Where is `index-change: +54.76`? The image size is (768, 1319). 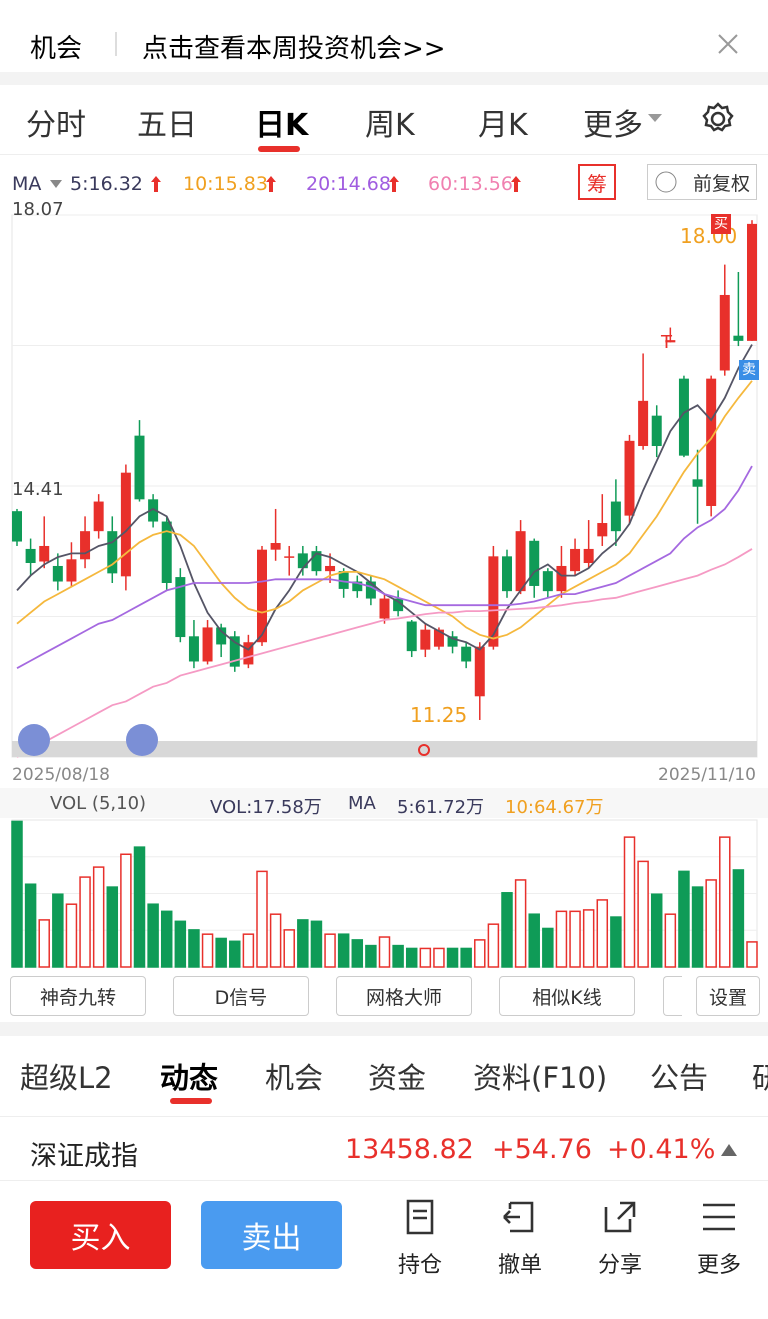
index-change: +54.76 is located at coordinates (542, 1149).